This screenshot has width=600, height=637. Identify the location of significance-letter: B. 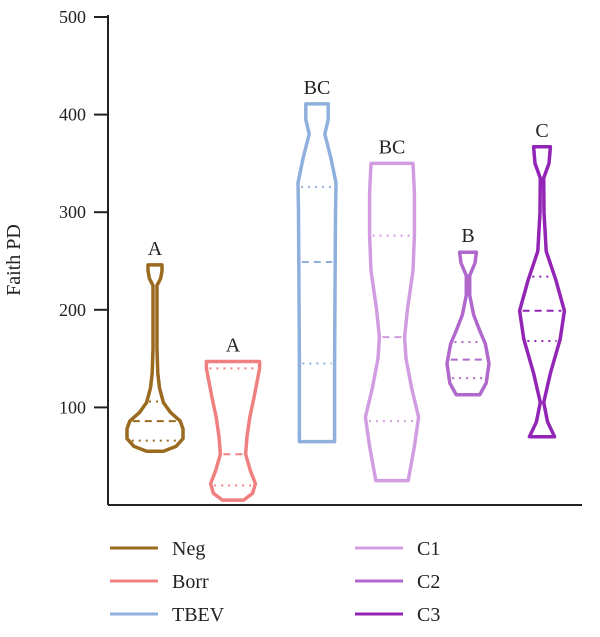
(467, 236).